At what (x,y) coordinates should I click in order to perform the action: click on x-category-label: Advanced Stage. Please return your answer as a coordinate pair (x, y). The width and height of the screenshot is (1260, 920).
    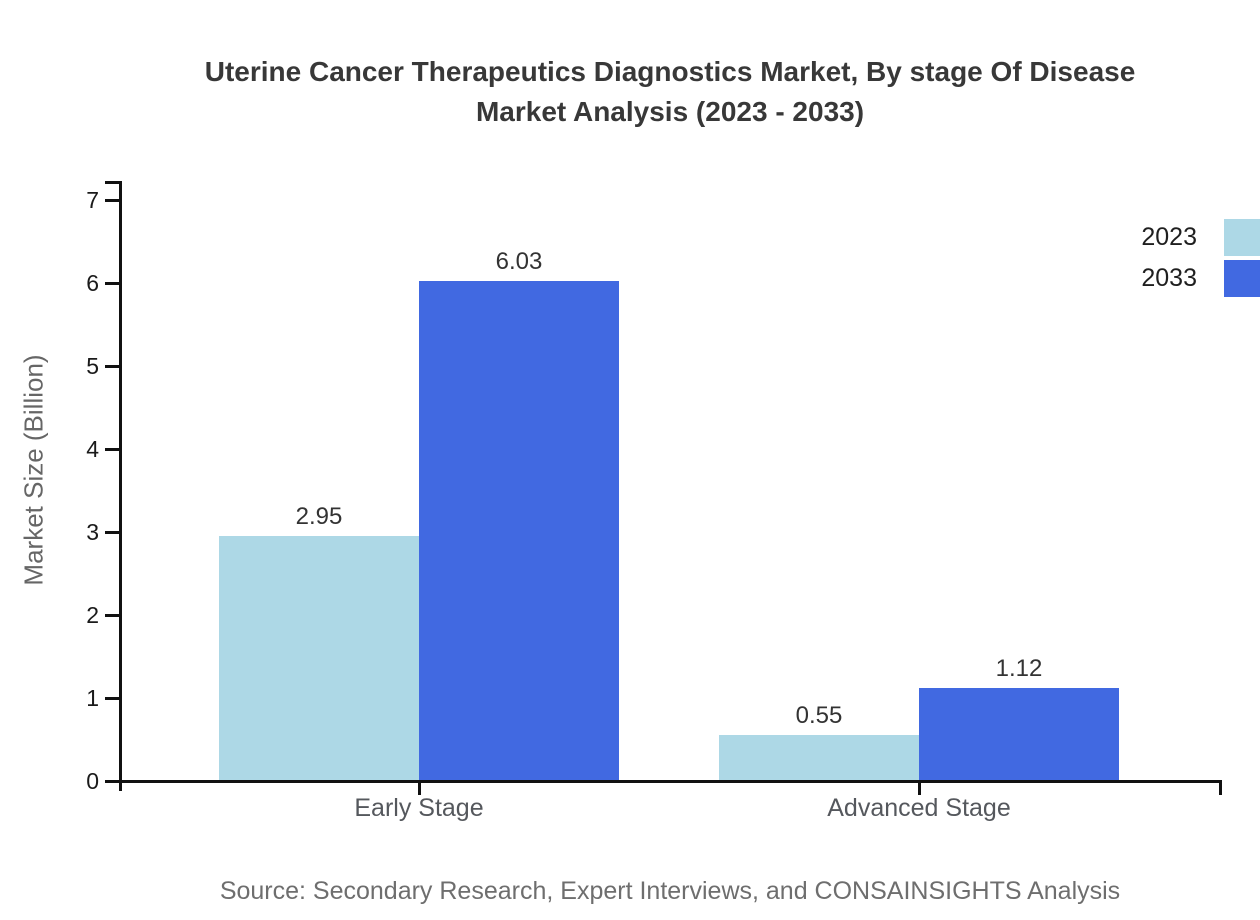
    Looking at the image, I should click on (919, 808).